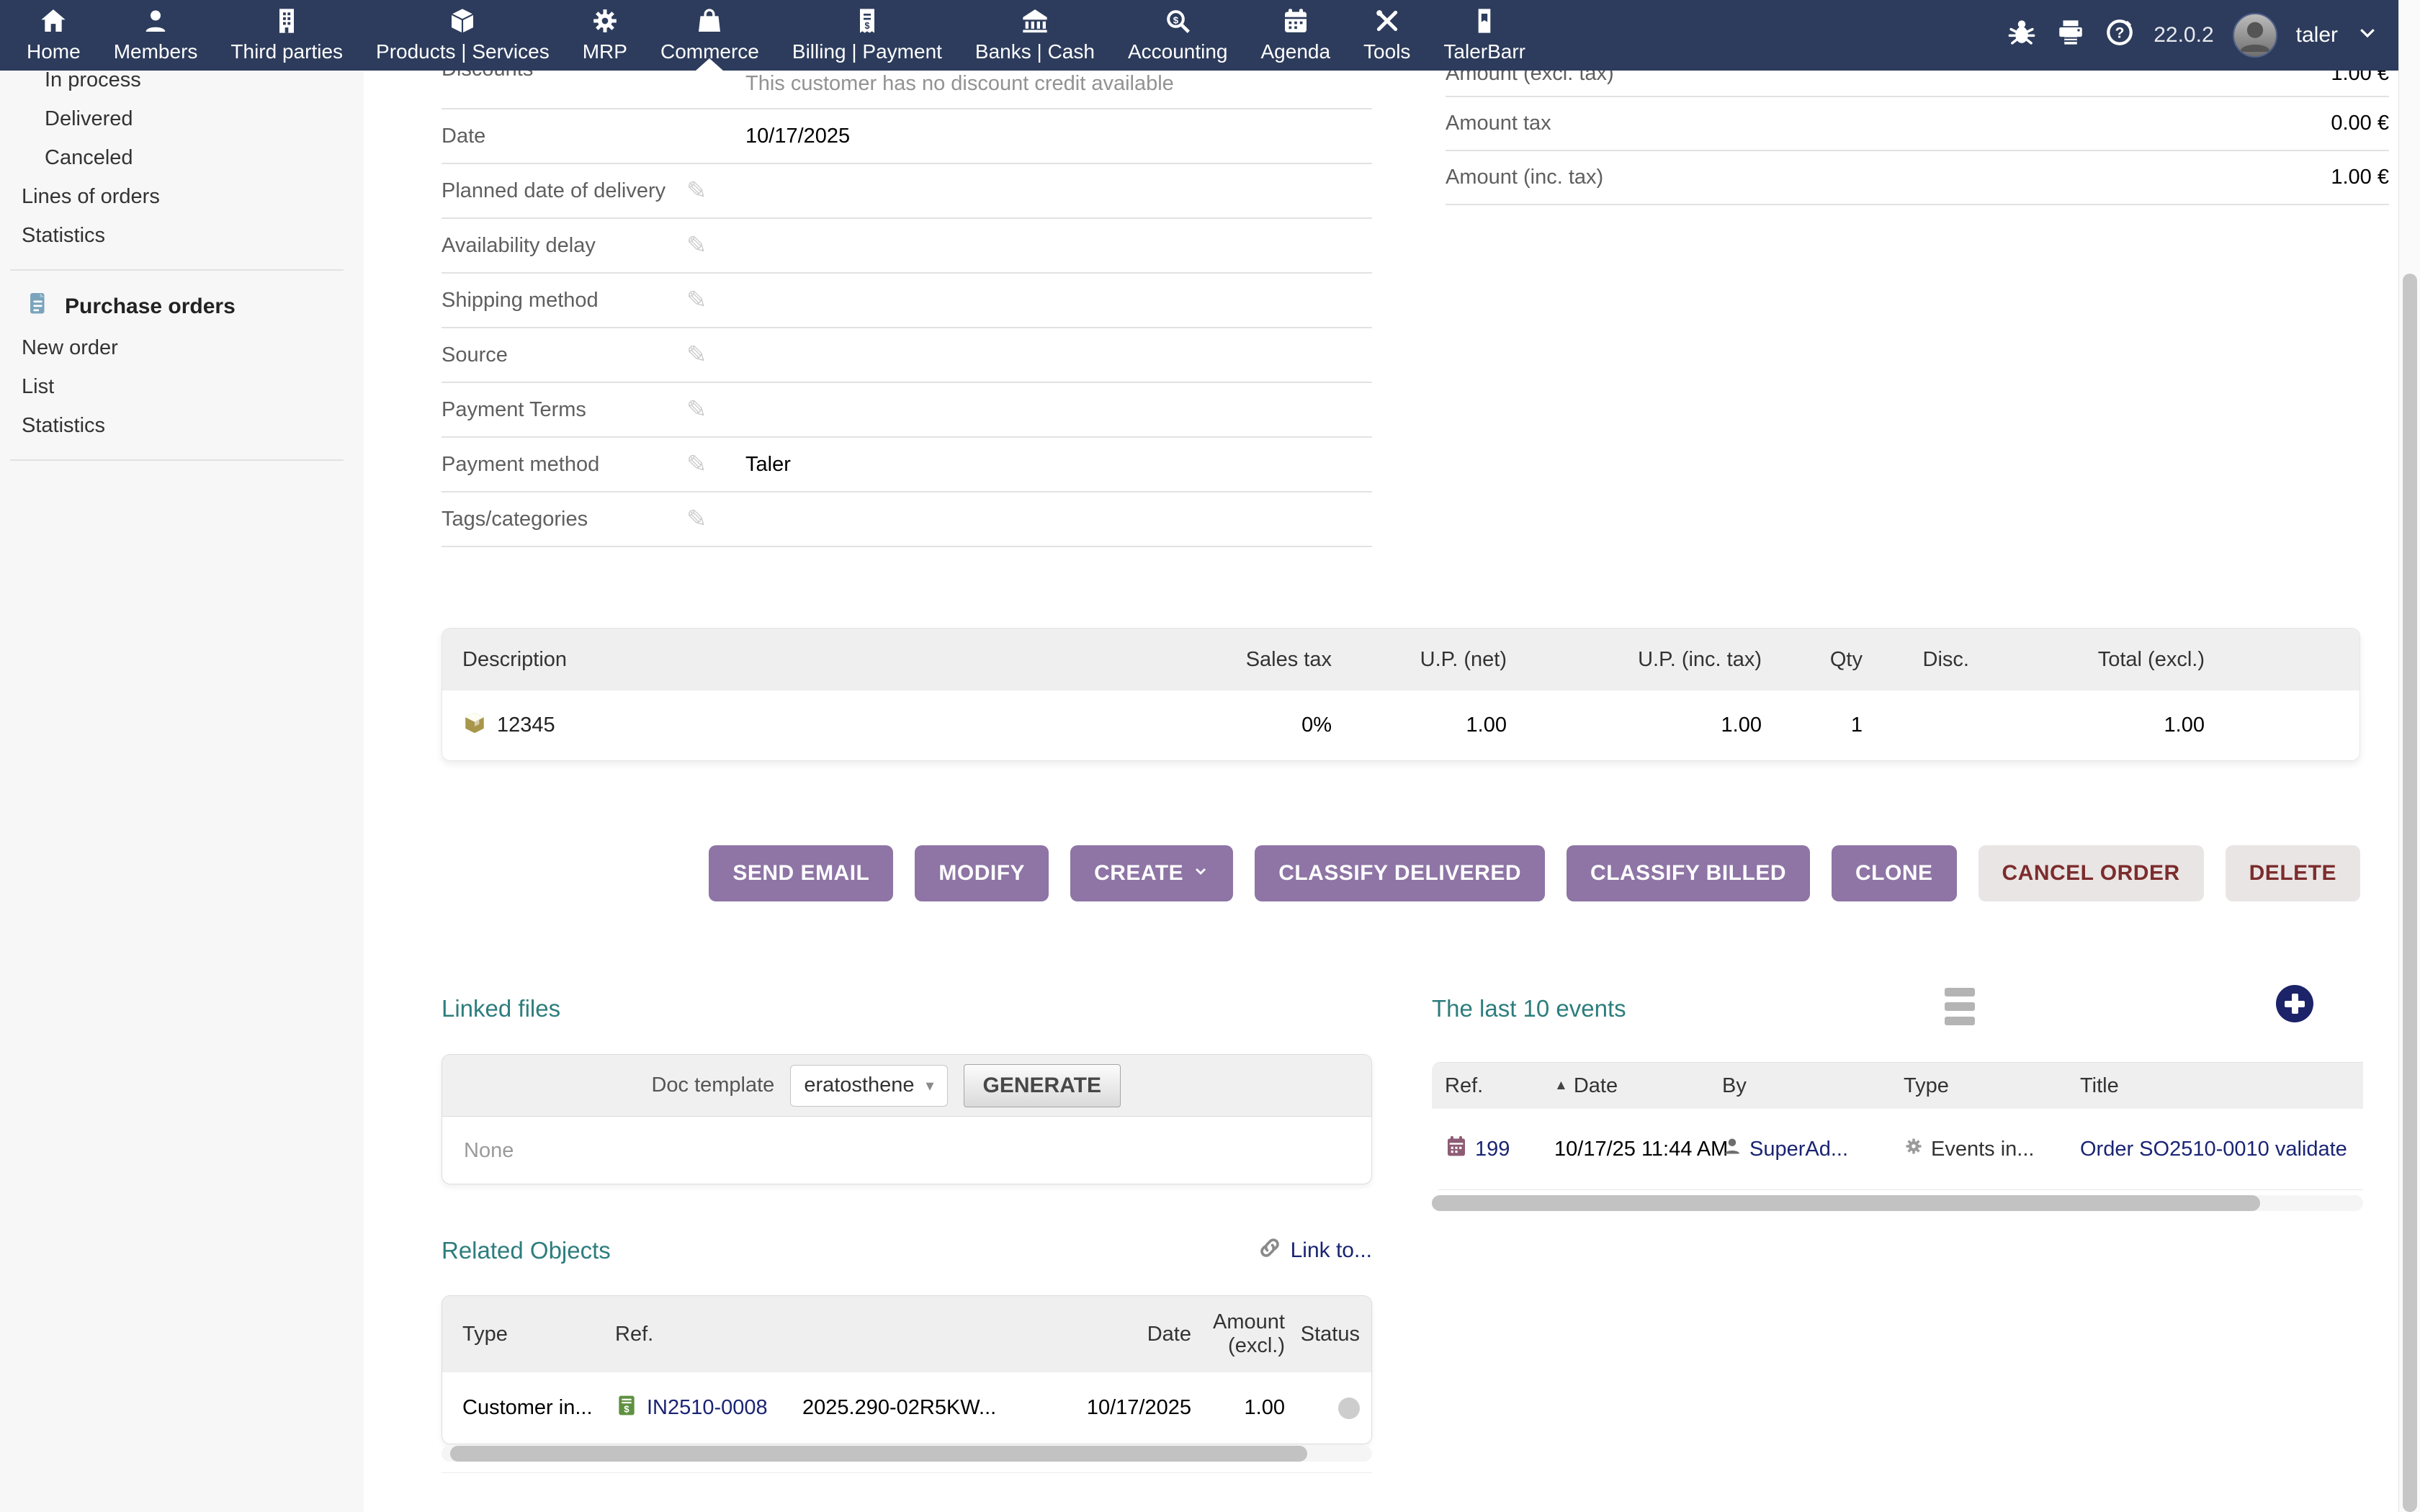  I want to click on sidebar-item-list: List, so click(38, 386).